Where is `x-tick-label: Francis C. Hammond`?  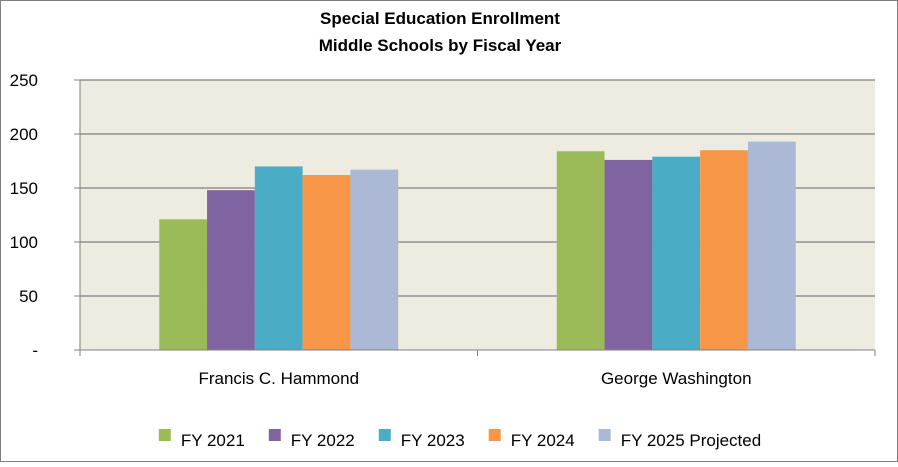
x-tick-label: Francis C. Hammond is located at coordinates (278, 378).